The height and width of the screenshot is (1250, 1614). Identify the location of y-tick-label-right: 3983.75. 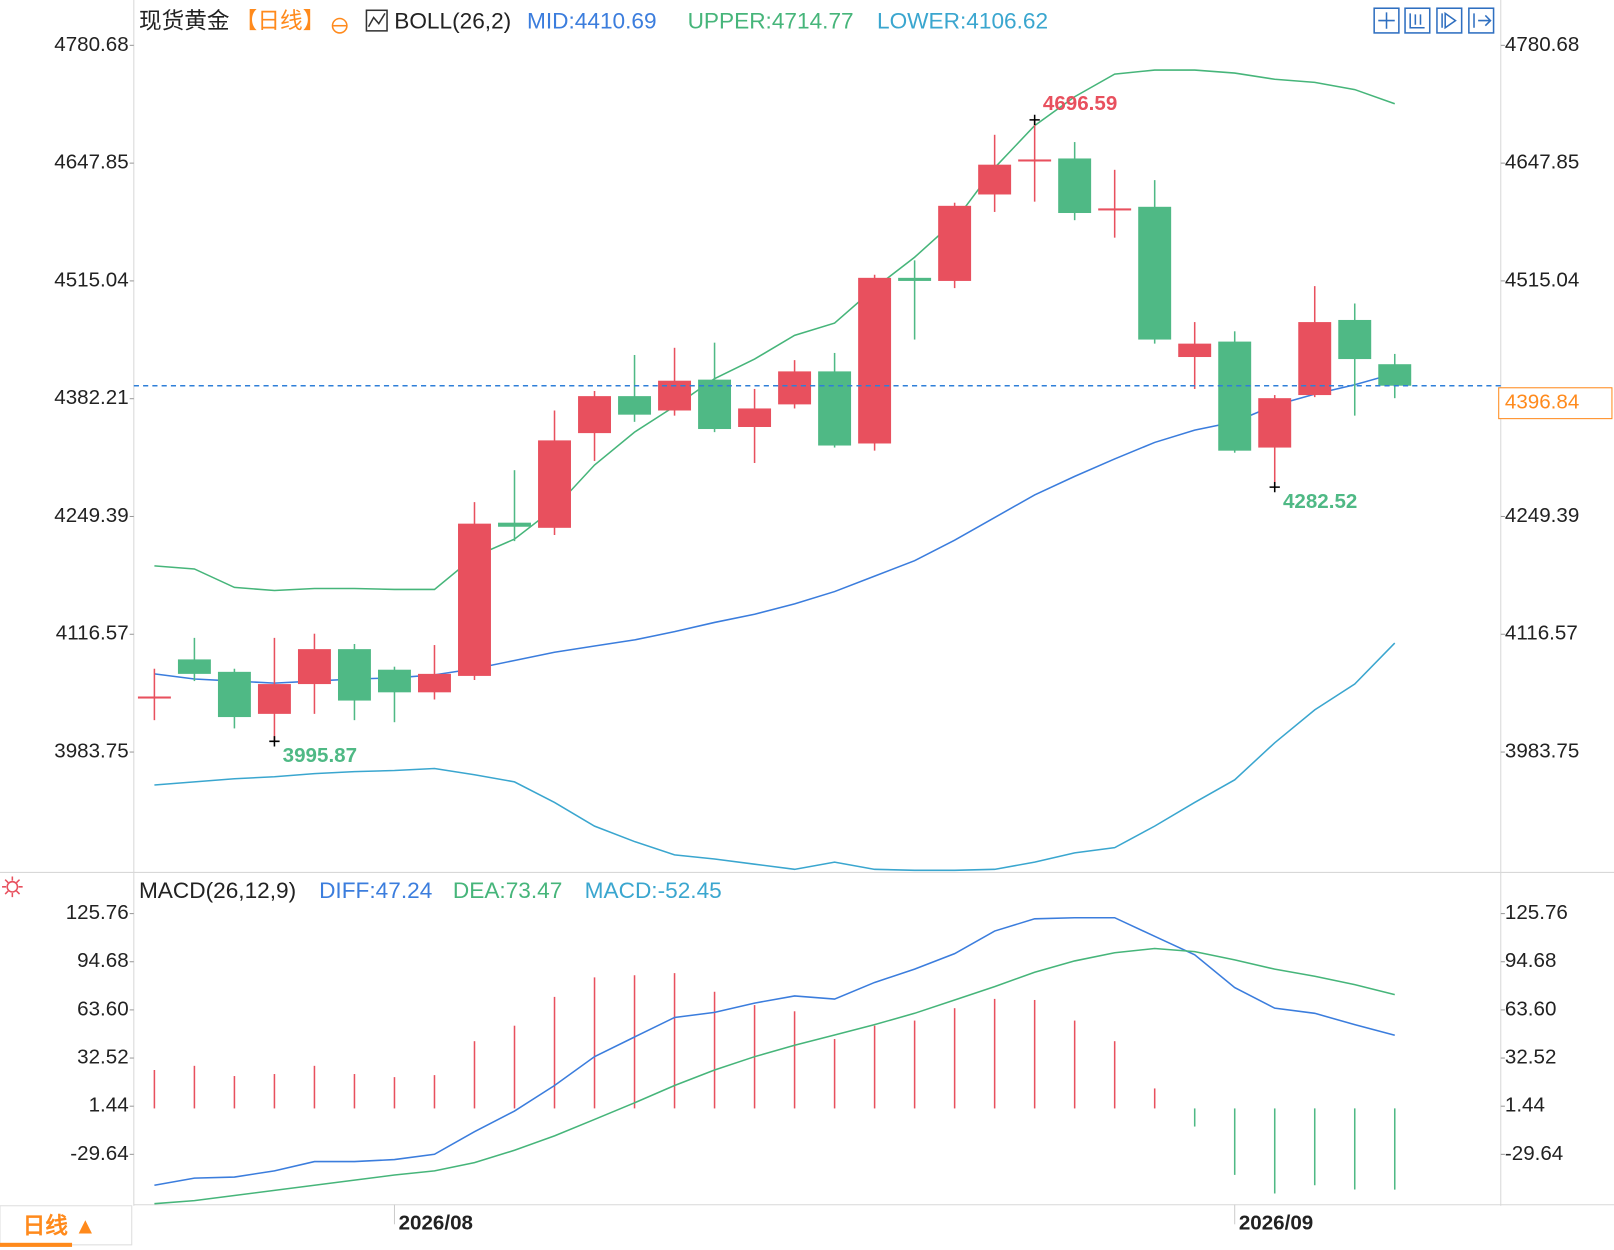
(1542, 750).